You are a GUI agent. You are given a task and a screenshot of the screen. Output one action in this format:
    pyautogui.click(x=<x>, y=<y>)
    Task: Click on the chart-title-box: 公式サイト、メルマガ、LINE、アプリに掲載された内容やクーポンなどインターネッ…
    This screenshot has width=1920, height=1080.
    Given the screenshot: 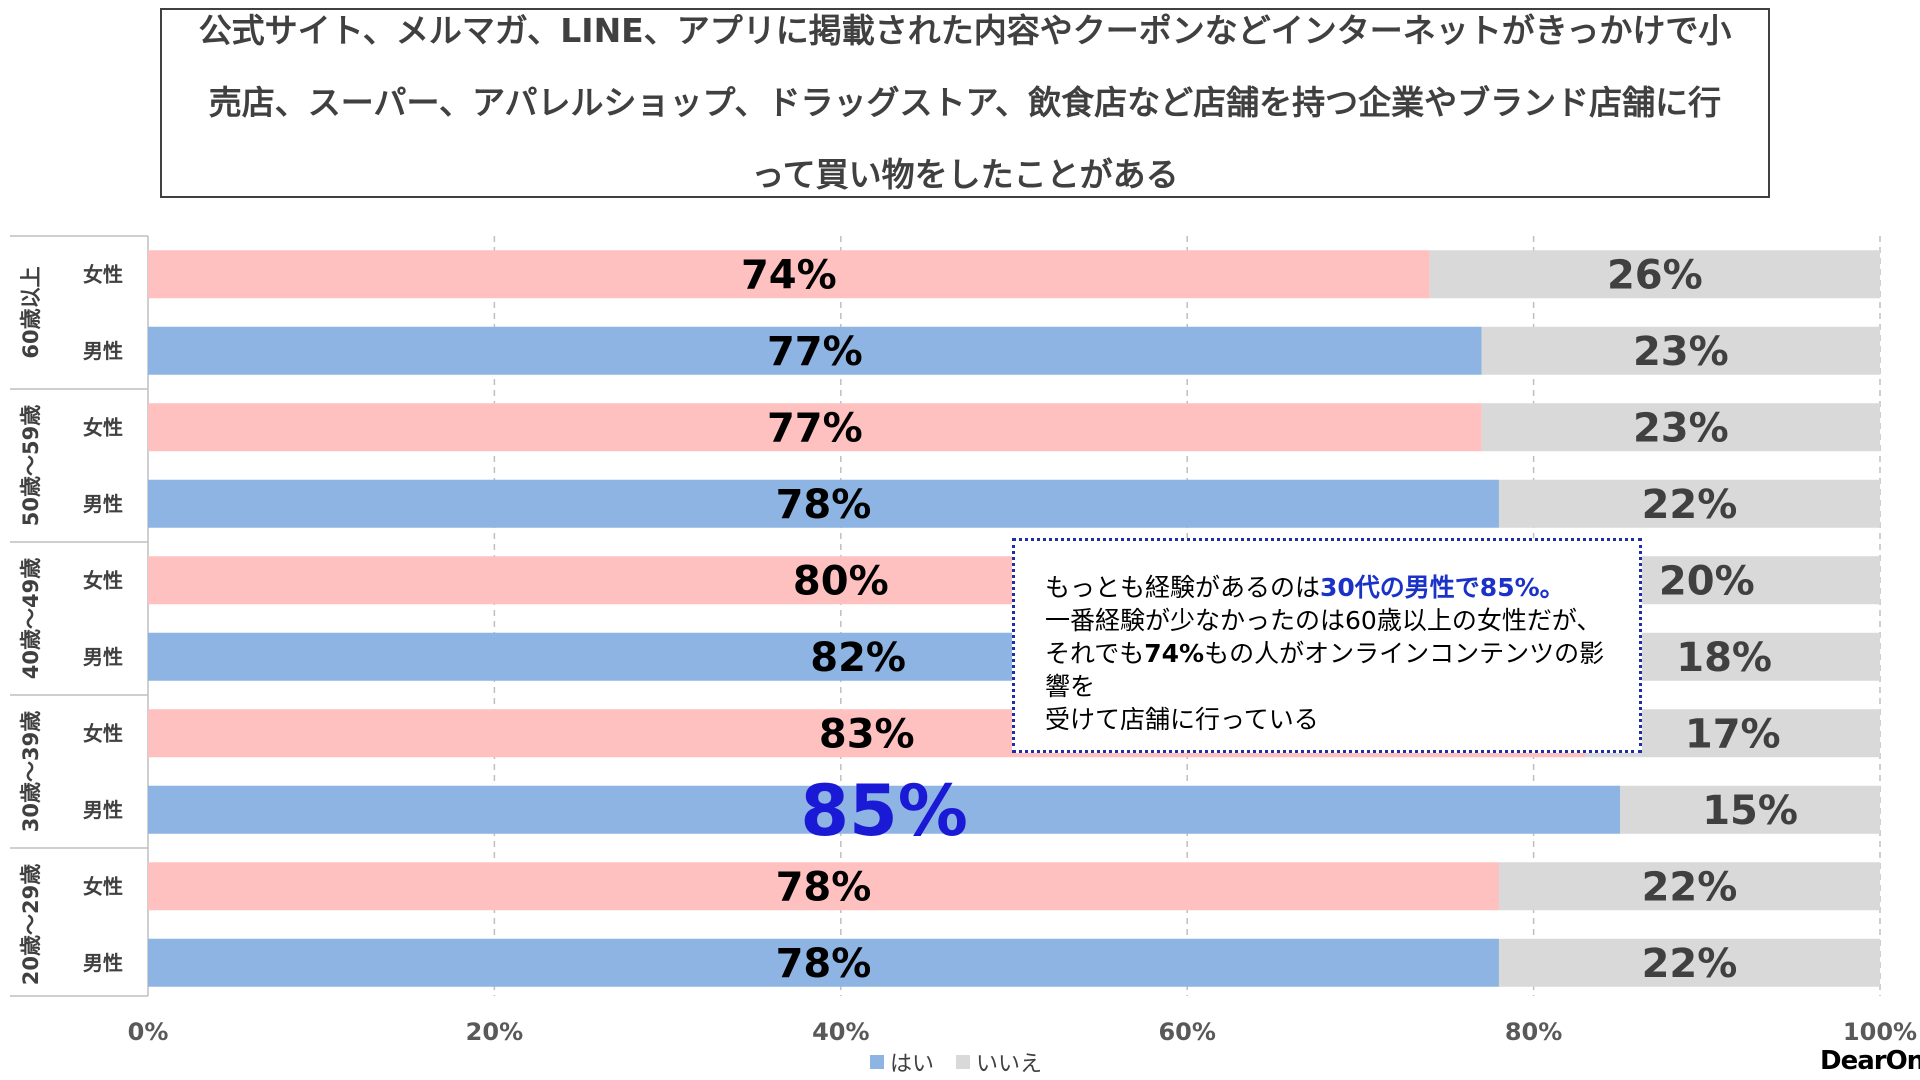 What is the action you would take?
    pyautogui.click(x=965, y=103)
    